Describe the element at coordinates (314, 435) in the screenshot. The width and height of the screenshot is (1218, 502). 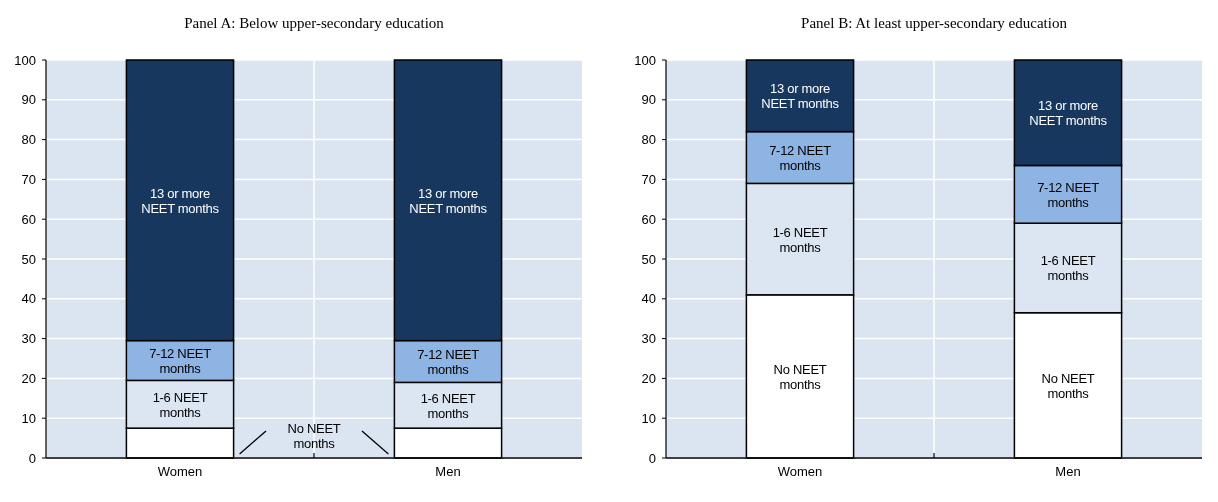
I see `legend-label: No NEET months` at that location.